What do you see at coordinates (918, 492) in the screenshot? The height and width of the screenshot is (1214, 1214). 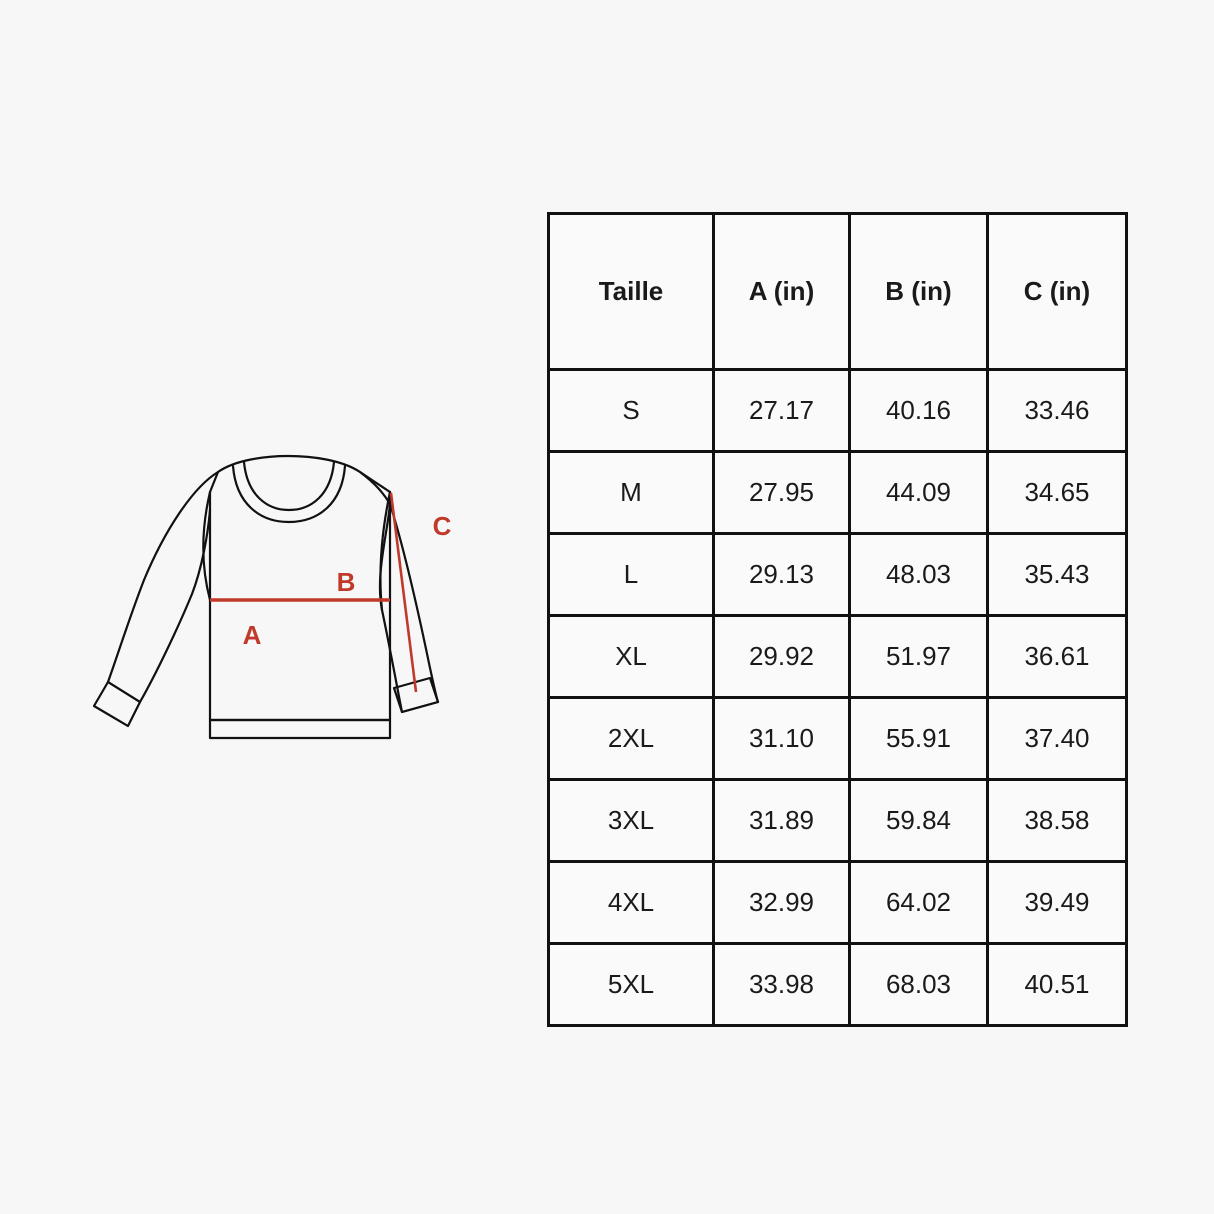 I see `cell-b: 44.09` at bounding box center [918, 492].